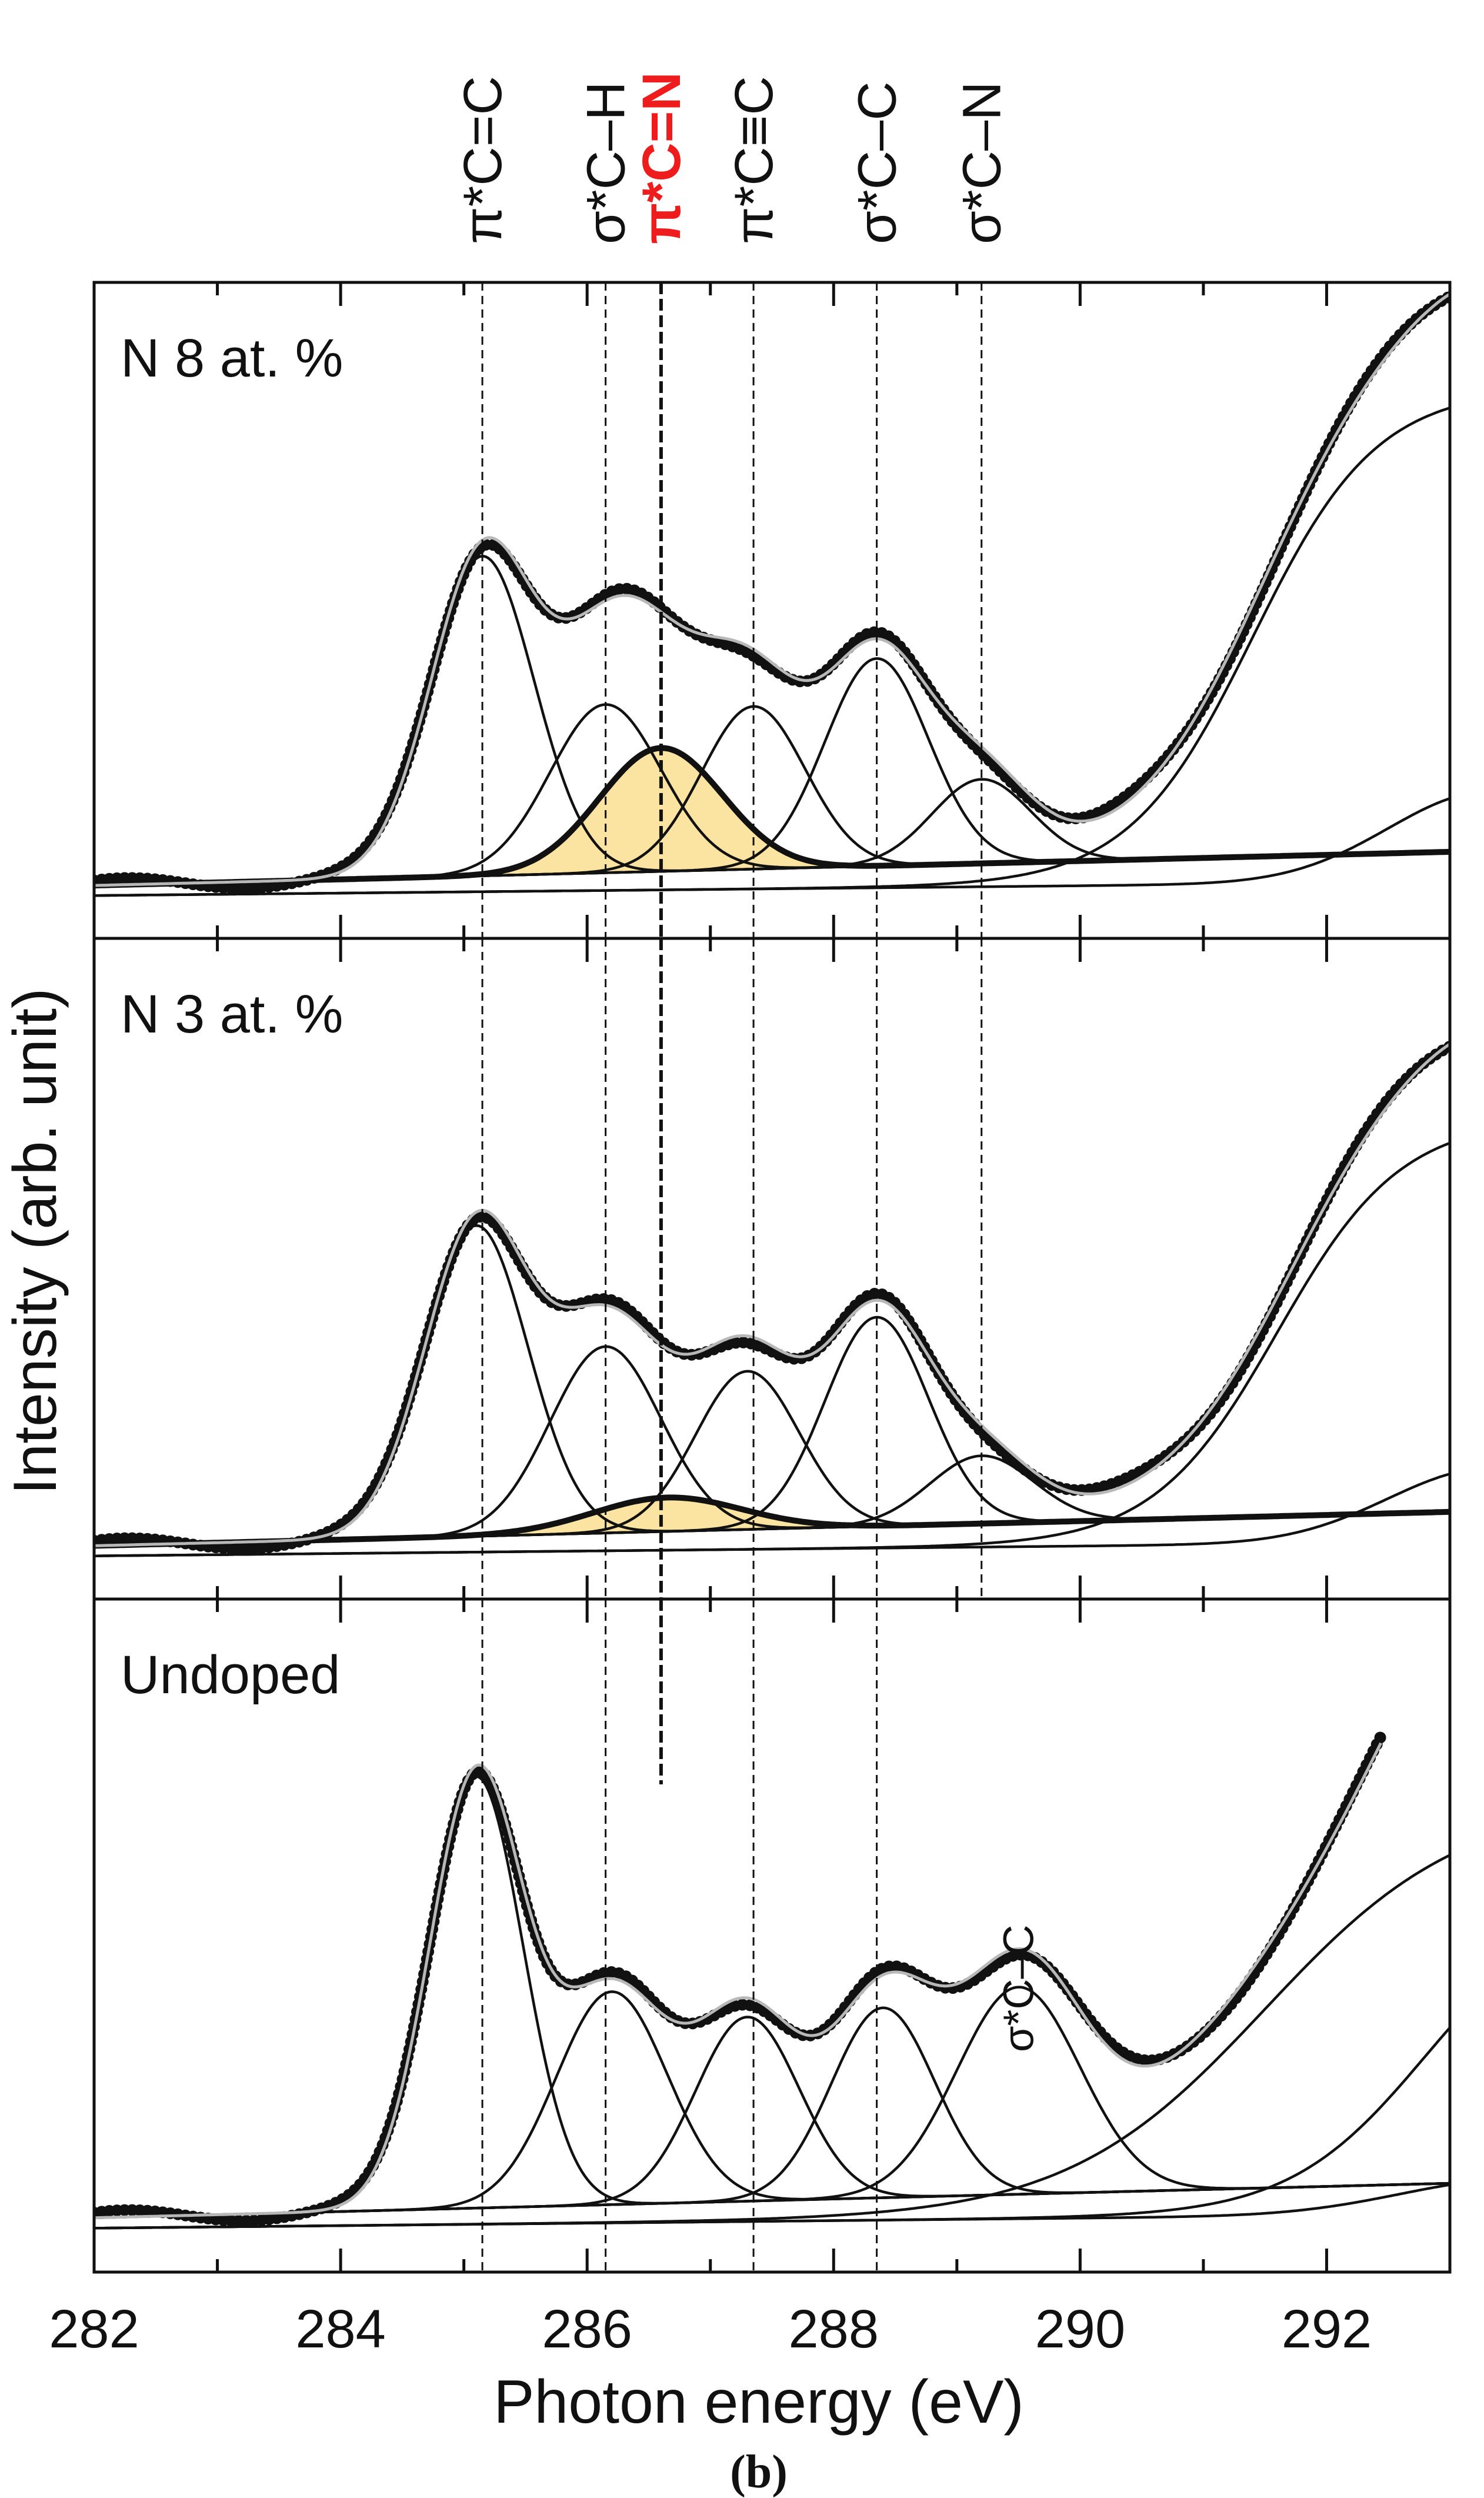 The image size is (1484, 2498). Describe the element at coordinates (878, 163) in the screenshot. I see `transition-label: σ*C–C` at that location.